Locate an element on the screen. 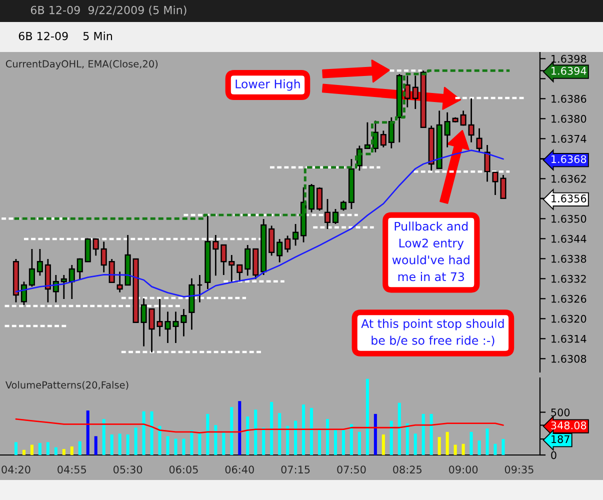 This screenshot has height=500, width=603. line-series is located at coordinates (259, 426).